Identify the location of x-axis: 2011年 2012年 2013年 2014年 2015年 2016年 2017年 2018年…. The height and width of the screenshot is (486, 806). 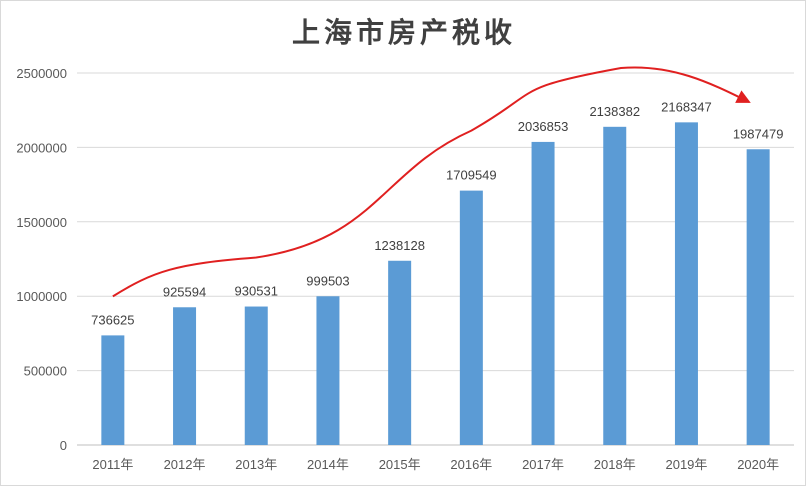
(435, 464).